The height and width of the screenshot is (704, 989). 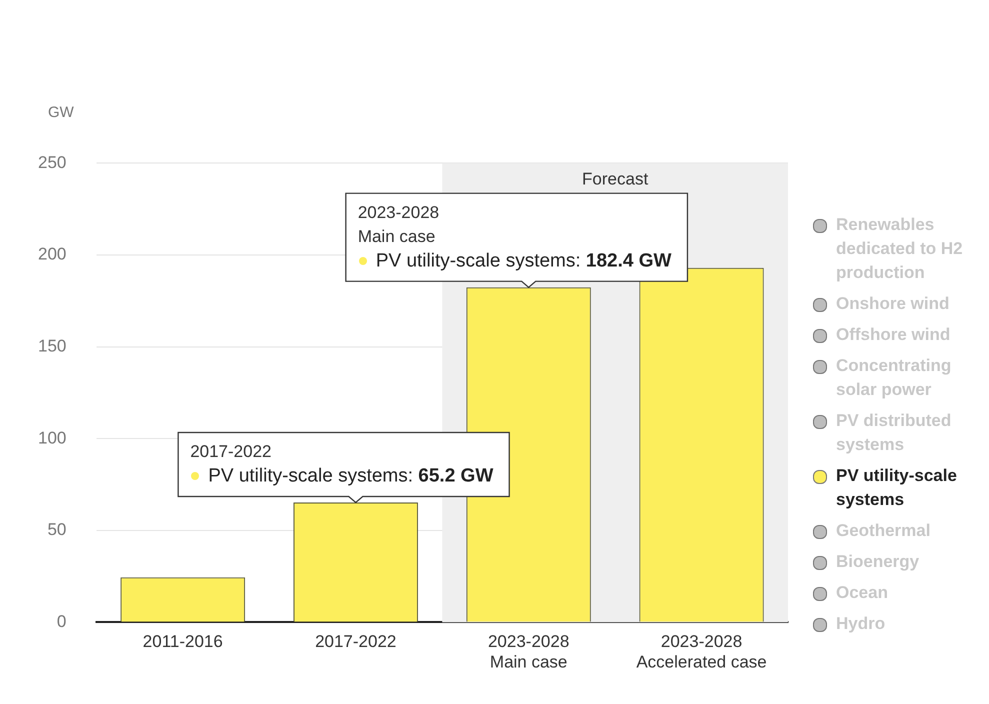 What do you see at coordinates (615, 178) in the screenshot?
I see `band-label: Forecast` at bounding box center [615, 178].